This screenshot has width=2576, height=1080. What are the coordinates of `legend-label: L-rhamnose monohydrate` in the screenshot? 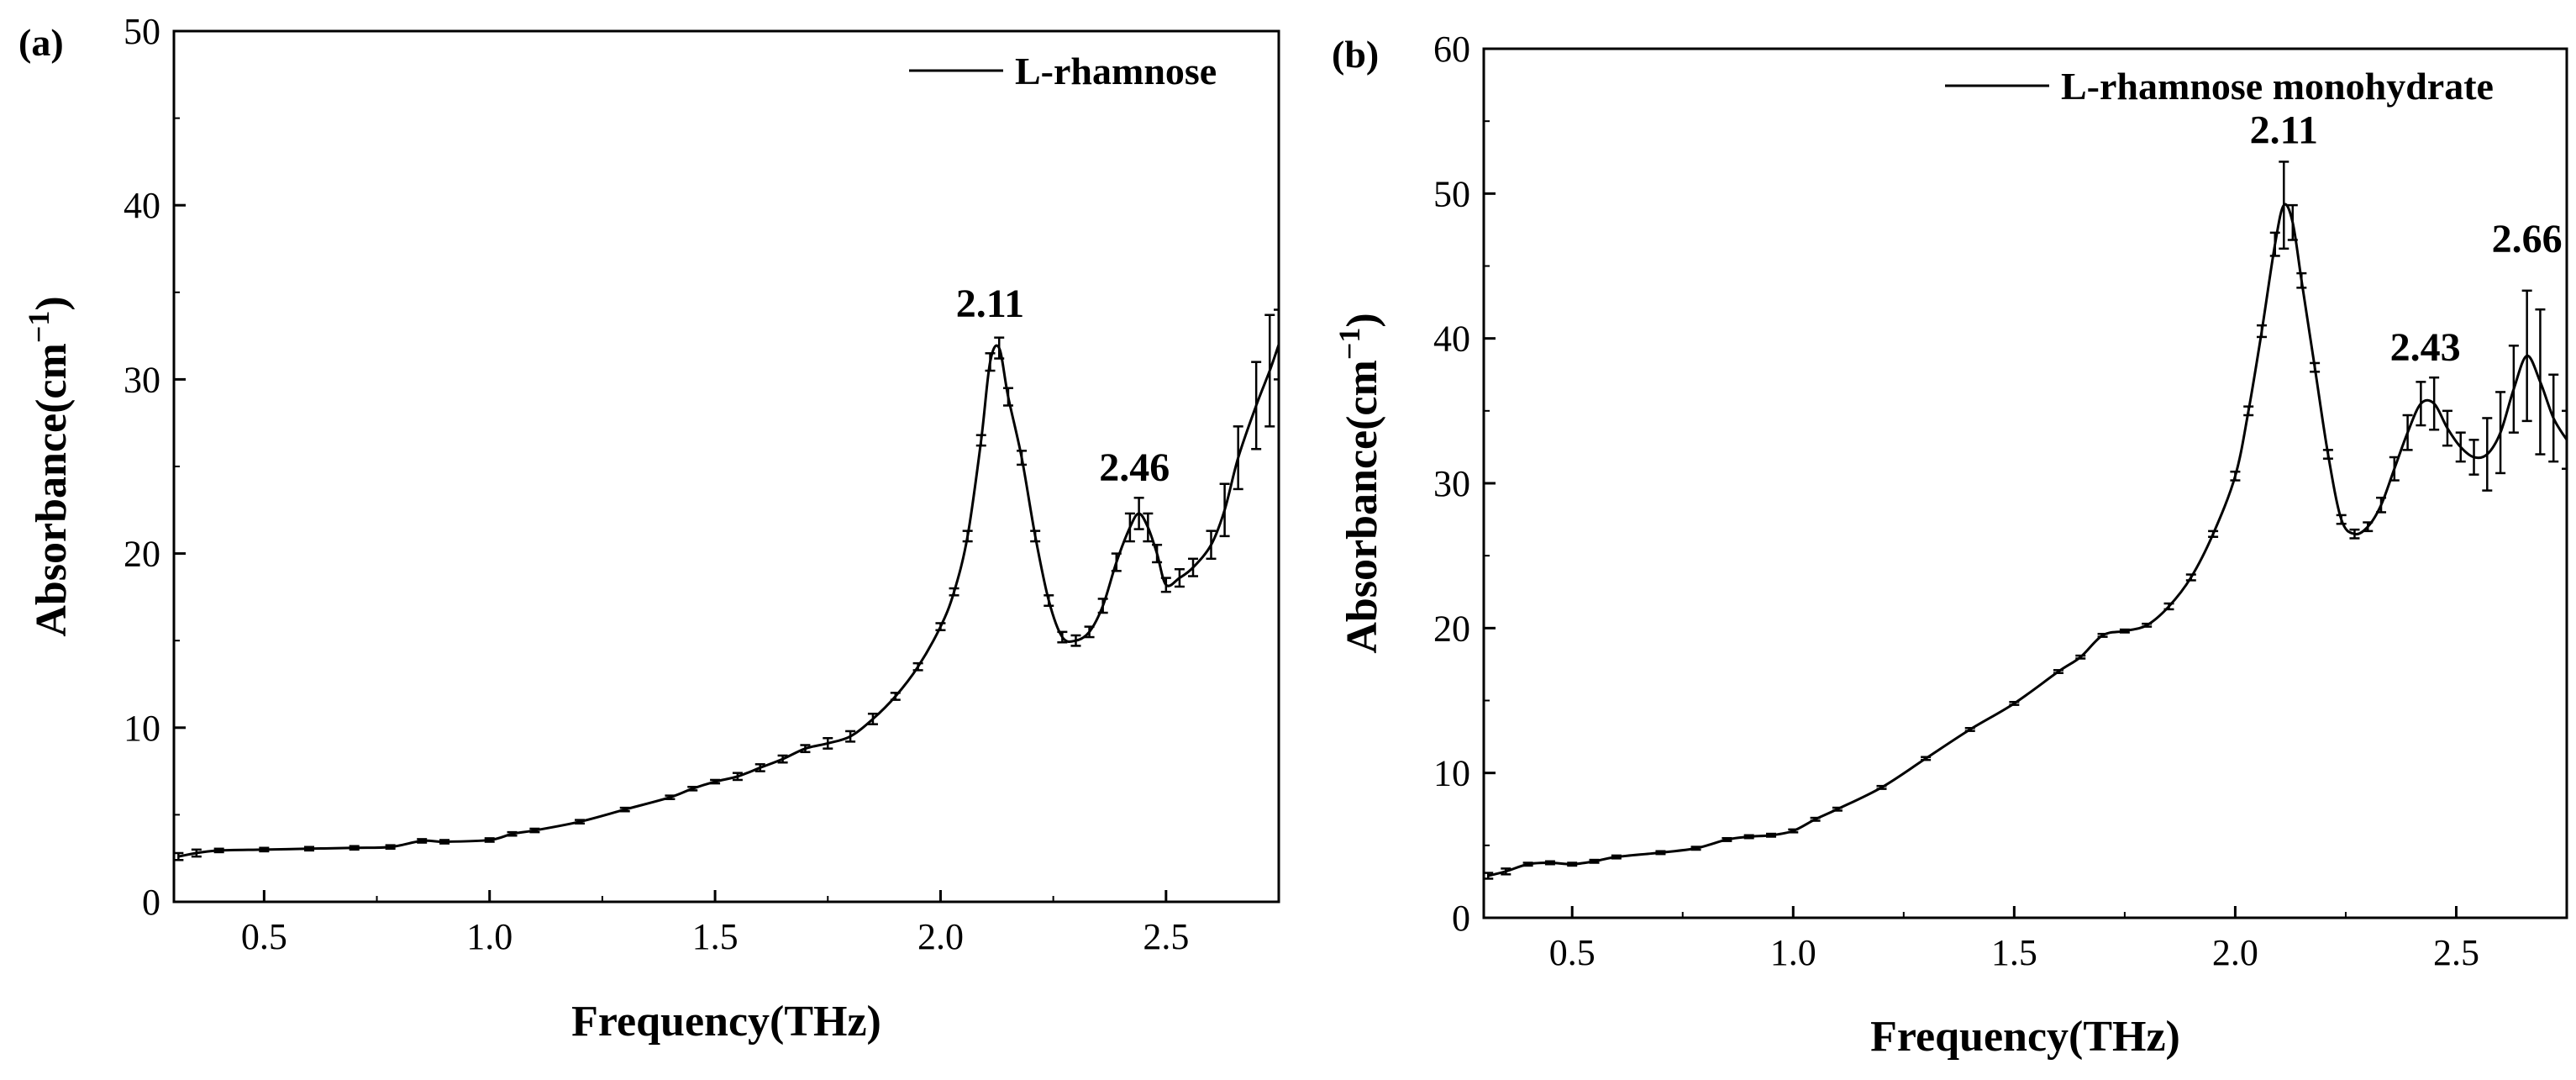 It's located at (2277, 86).